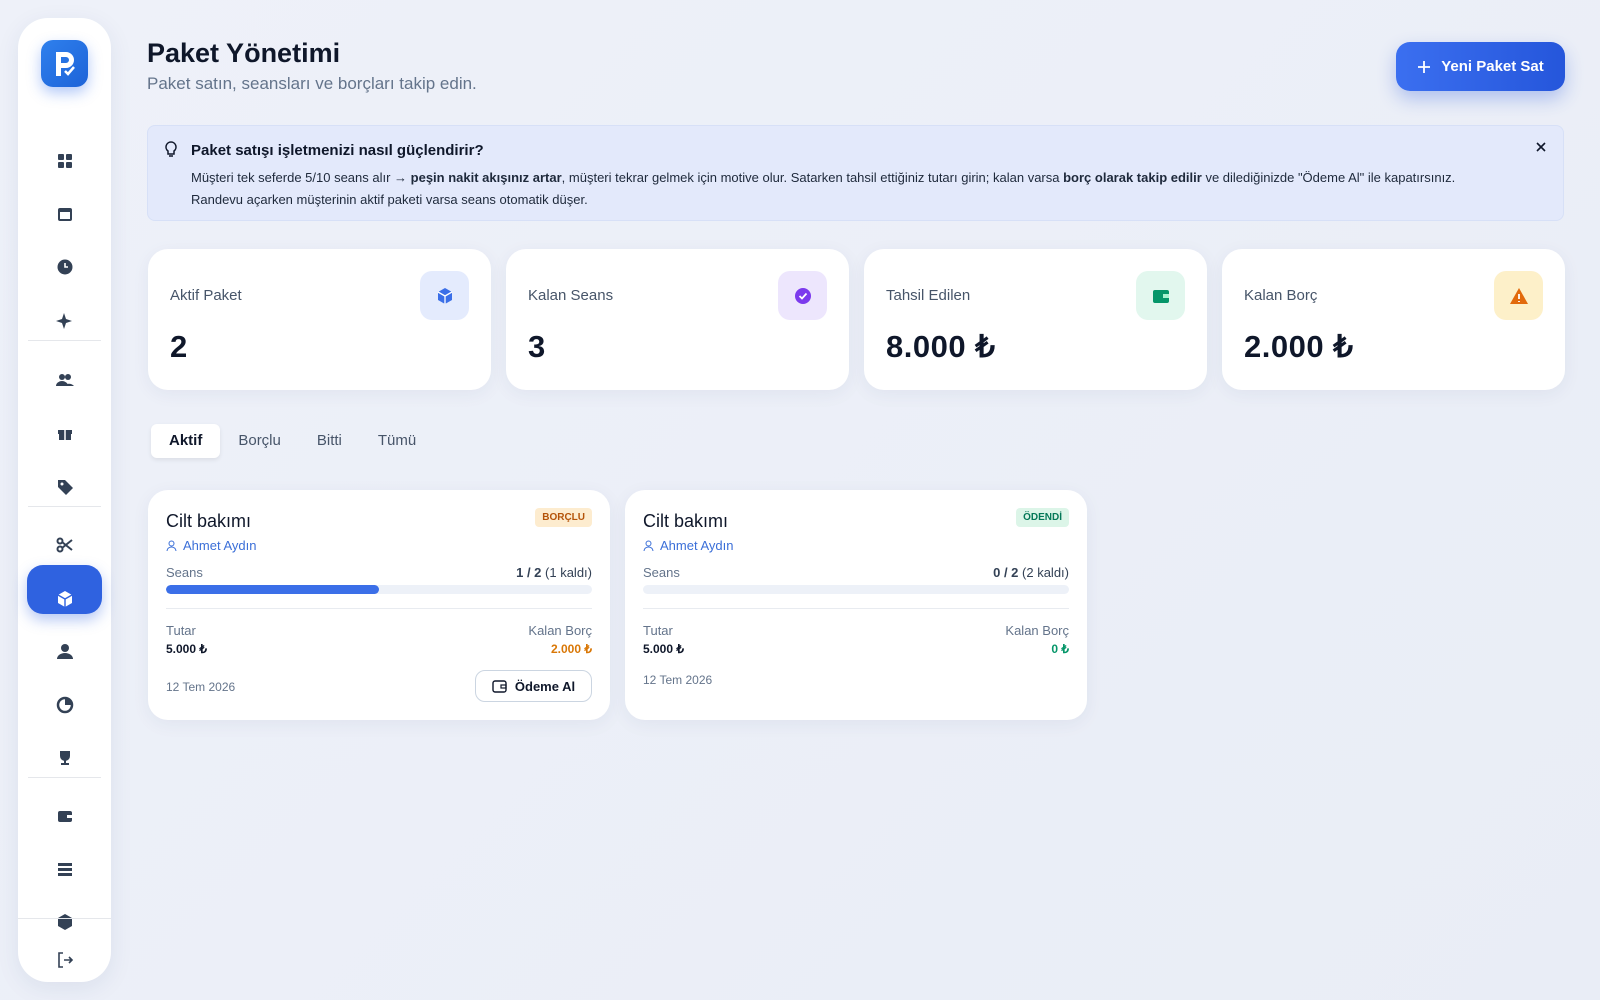 The image size is (1600, 1000). I want to click on stat-label: Kalan Borç, so click(1281, 295).